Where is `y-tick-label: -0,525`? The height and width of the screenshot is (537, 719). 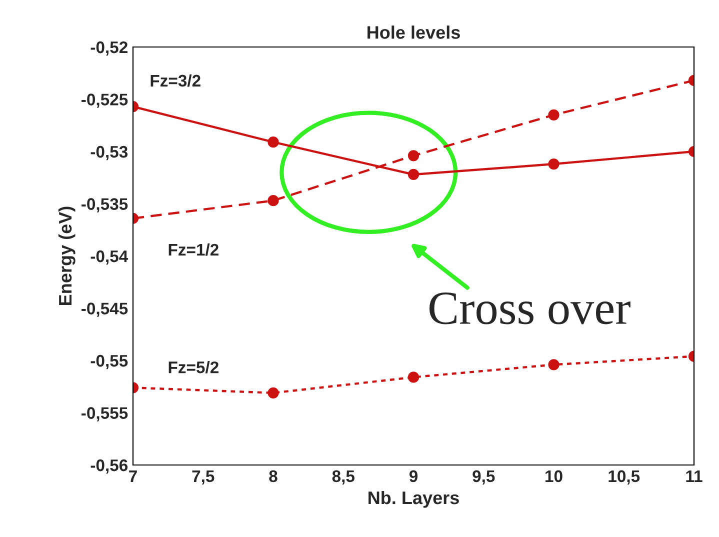 y-tick-label: -0,525 is located at coordinates (105, 101).